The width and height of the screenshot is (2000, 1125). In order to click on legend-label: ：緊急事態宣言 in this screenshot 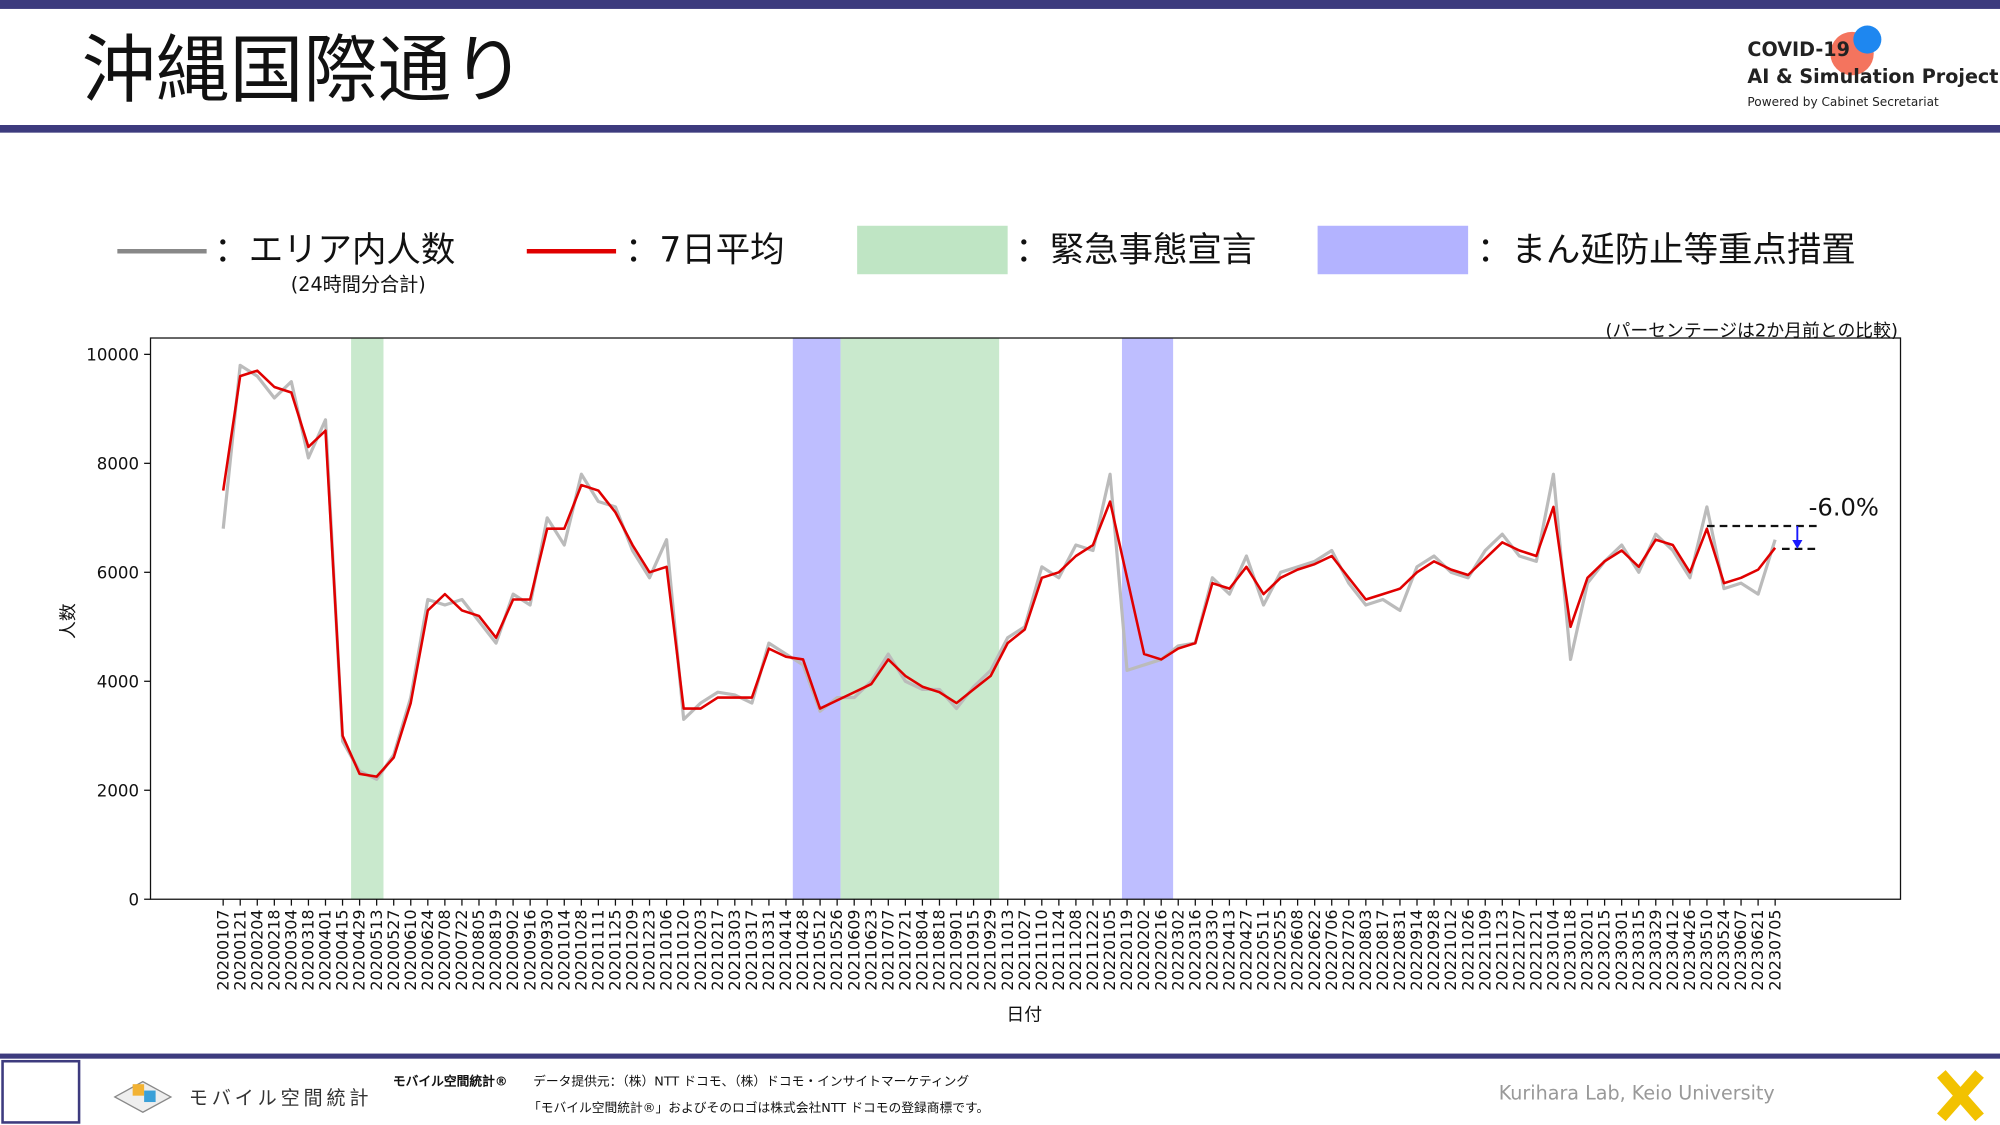, I will do `click(1135, 250)`.